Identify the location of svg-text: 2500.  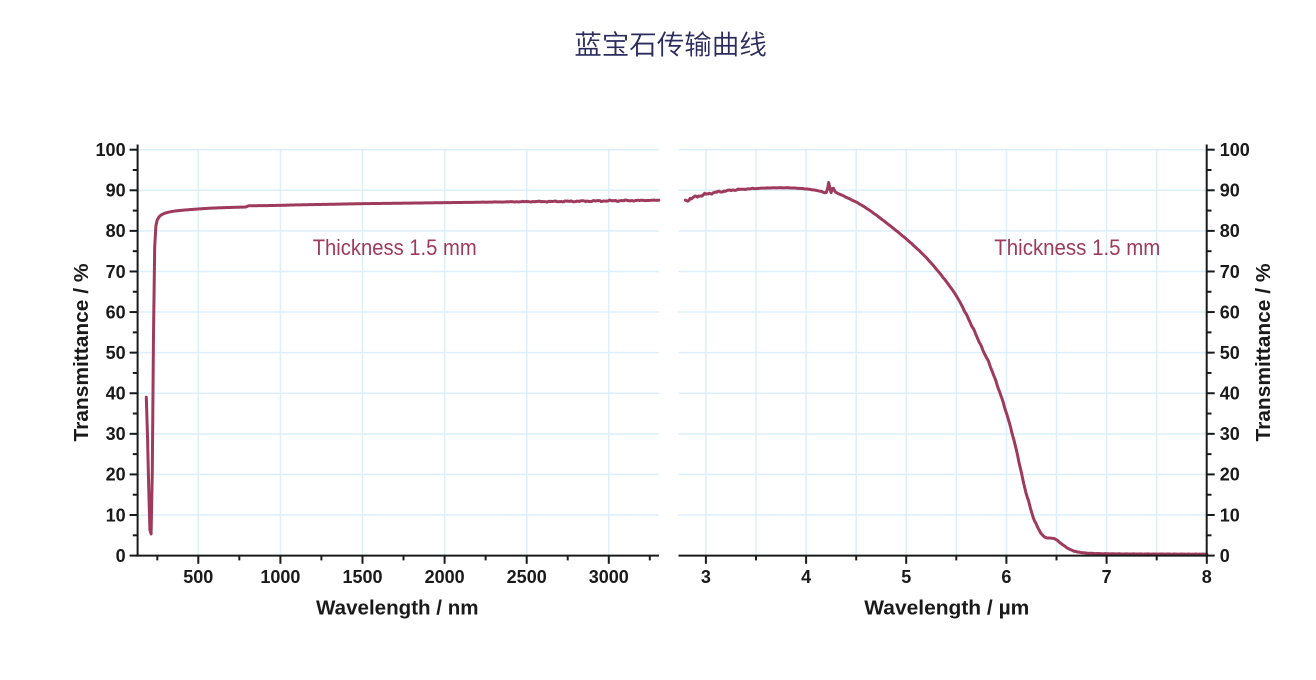
(527, 577).